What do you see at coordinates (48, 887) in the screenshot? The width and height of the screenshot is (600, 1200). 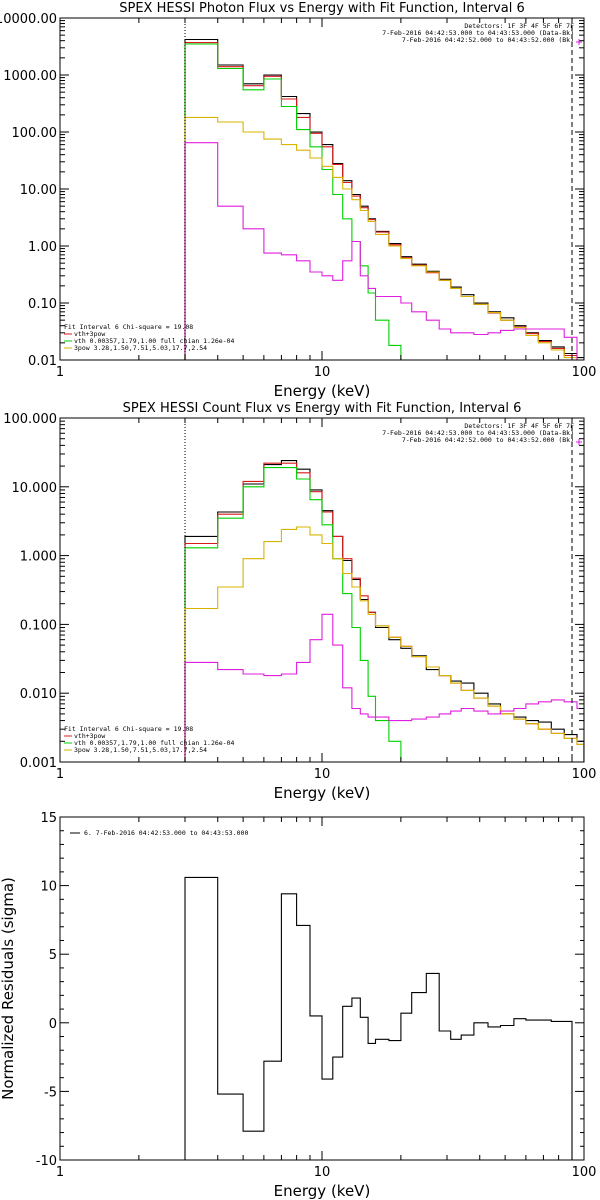 I see `y-tick-label: 10` at bounding box center [48, 887].